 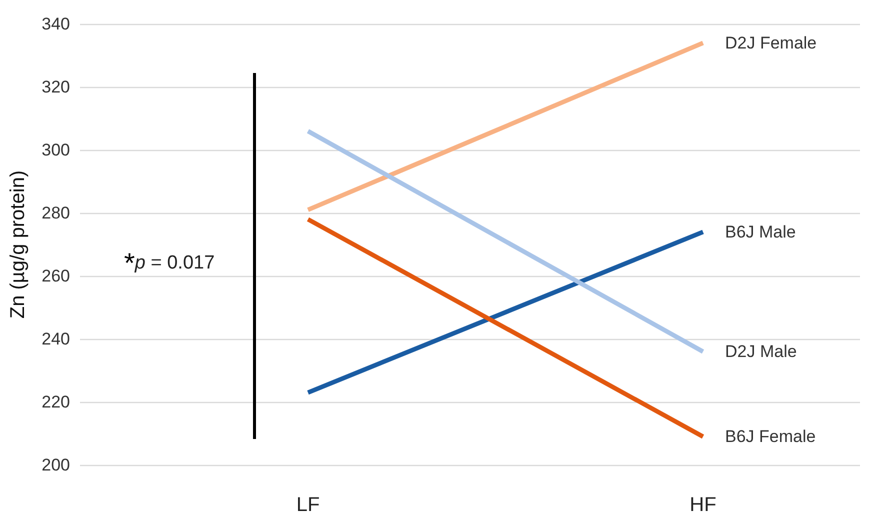 What do you see at coordinates (56, 213) in the screenshot?
I see `y-tick-label: 280` at bounding box center [56, 213].